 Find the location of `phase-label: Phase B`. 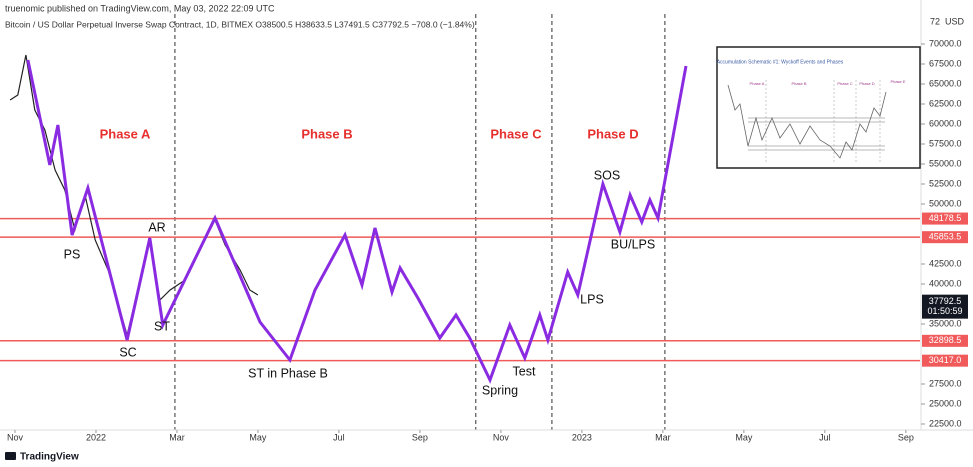

phase-label: Phase B is located at coordinates (326, 133).